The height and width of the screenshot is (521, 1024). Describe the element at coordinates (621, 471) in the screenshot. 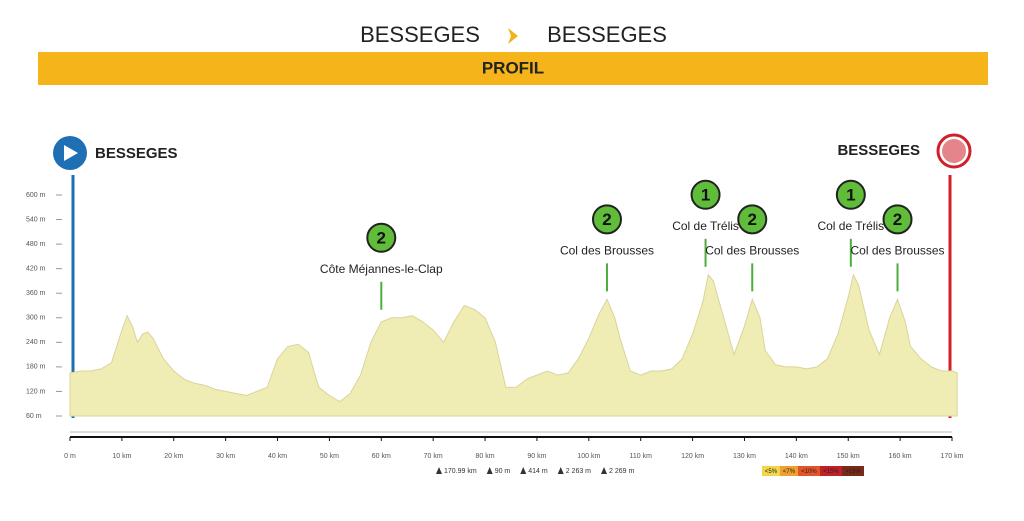

I see `stat-text: 2 269 m` at that location.